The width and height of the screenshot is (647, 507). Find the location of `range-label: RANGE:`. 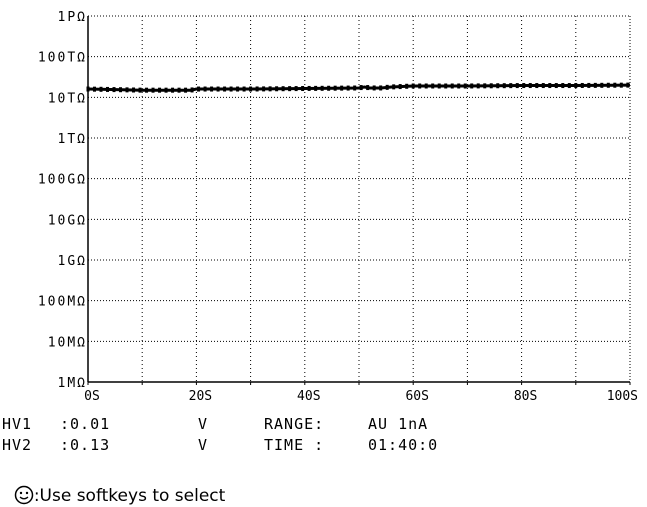

range-label: RANGE: is located at coordinates (294, 424).